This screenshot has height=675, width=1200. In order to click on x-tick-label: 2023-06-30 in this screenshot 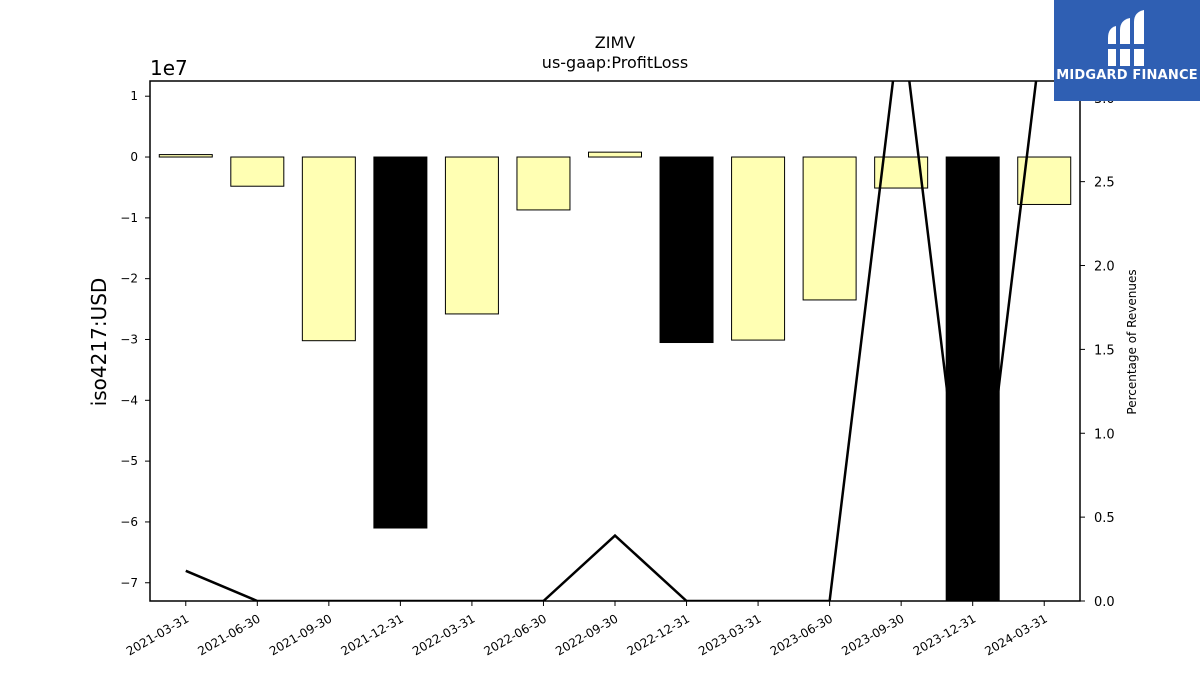, I will do `click(801, 634)`.